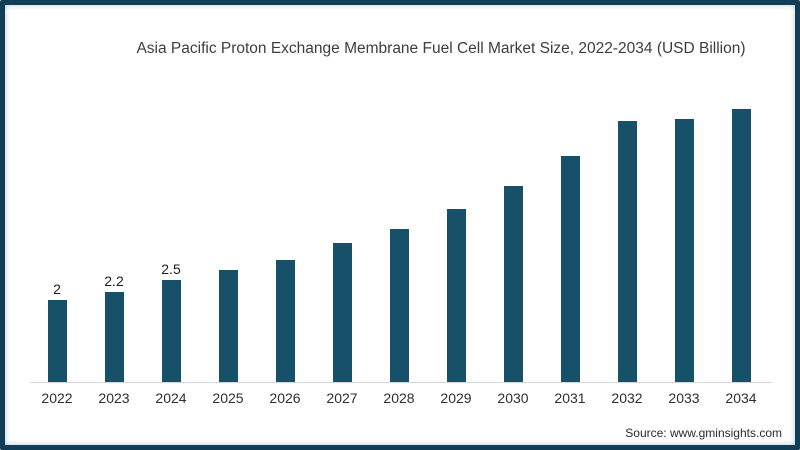 This screenshot has width=800, height=450. What do you see at coordinates (399, 398) in the screenshot?
I see `x-tick-label-2028: 2028` at bounding box center [399, 398].